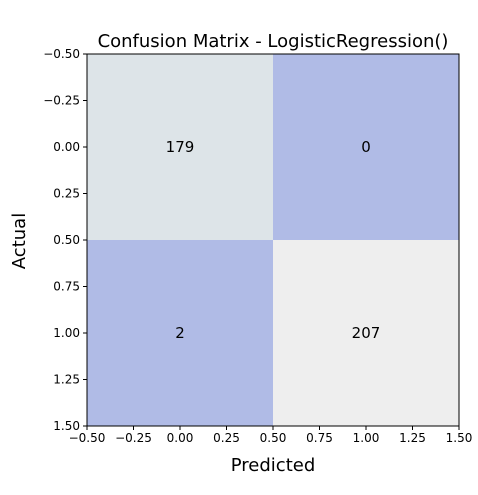 This screenshot has height=495, width=478. I want to click on cell-value-label: 207, so click(366, 333).